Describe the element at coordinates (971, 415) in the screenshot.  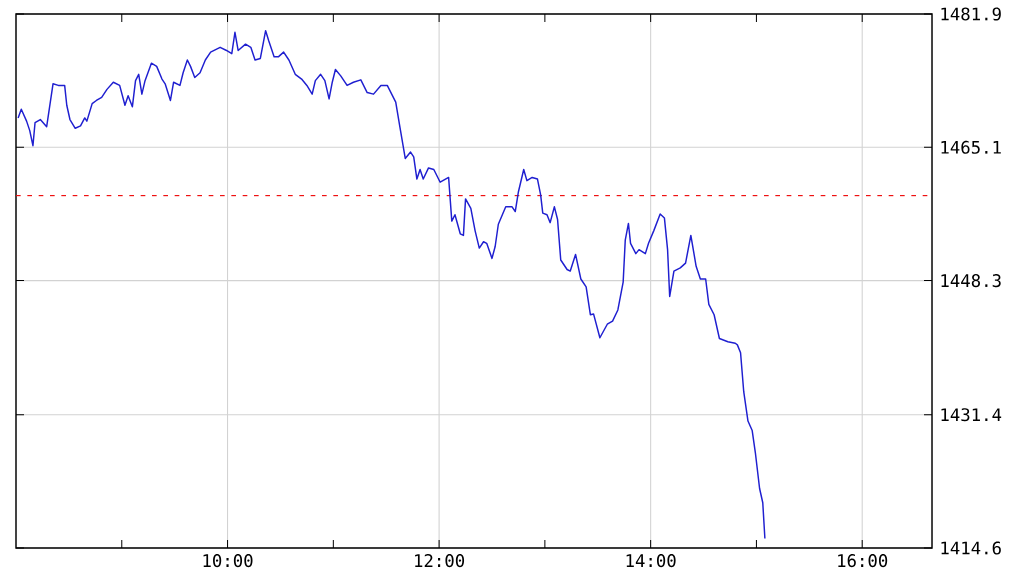
I see `y-tick-label: 1431.4` at that location.